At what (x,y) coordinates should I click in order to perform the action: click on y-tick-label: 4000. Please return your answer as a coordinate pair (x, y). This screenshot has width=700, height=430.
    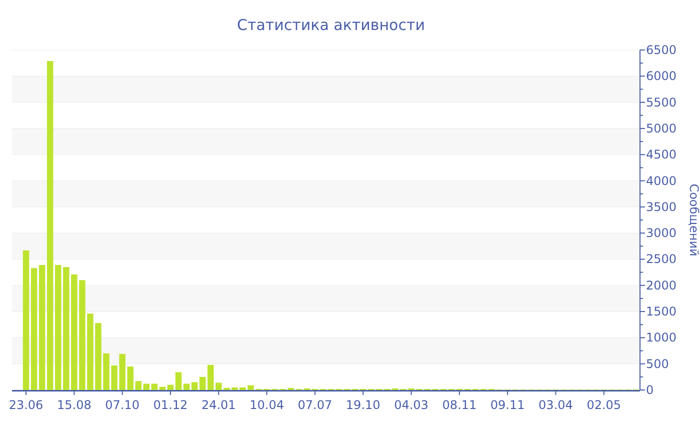
    Looking at the image, I should click on (661, 181).